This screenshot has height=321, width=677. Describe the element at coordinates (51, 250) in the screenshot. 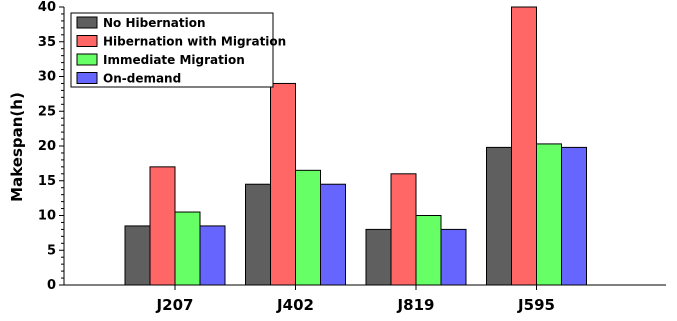

I see `y-tick-label: 5` at that location.